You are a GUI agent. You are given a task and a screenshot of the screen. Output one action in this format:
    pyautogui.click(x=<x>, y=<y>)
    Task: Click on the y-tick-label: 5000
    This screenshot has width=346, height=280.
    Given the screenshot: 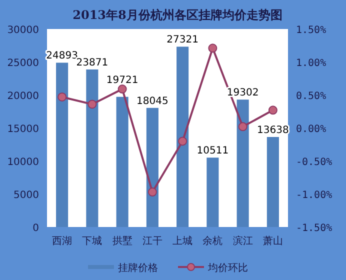 What is the action you would take?
    pyautogui.click(x=26, y=195)
    